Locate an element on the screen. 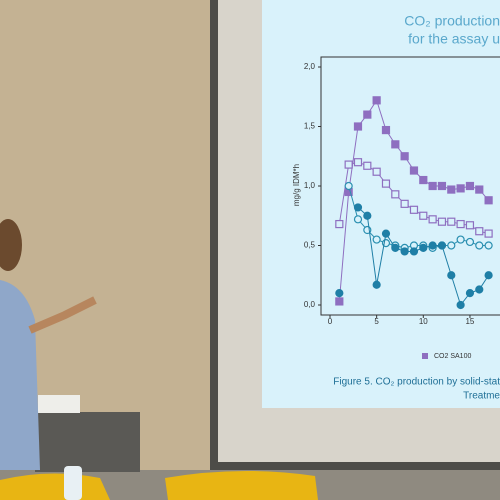 The height and width of the screenshot is (500, 500). slide-subtitle: for the assay u is located at coordinates (454, 39).